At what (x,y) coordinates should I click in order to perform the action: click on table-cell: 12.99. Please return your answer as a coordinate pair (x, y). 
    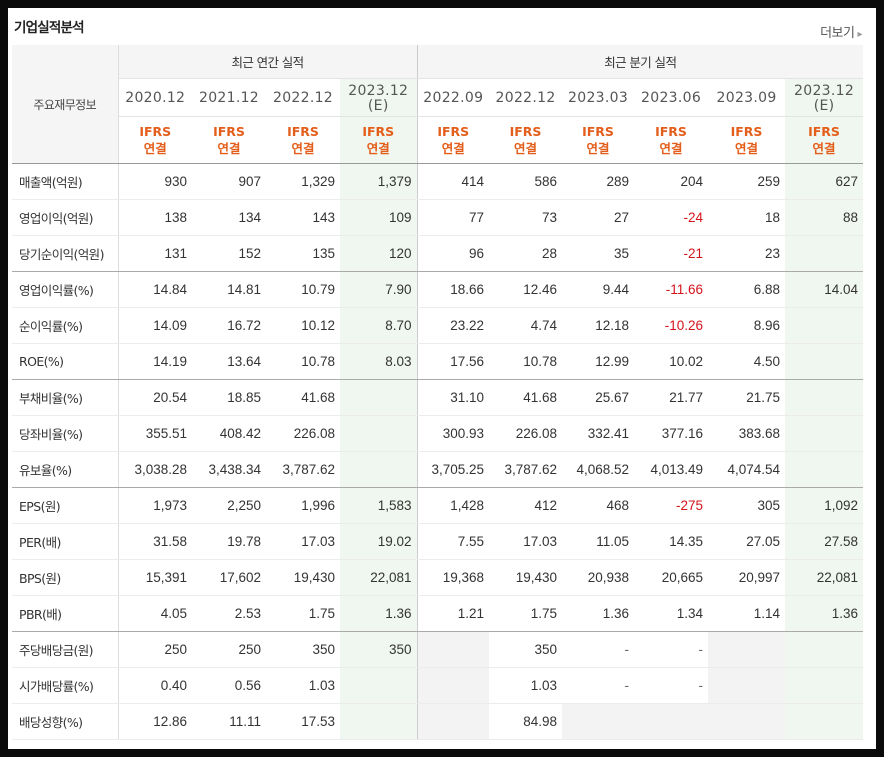
    Looking at the image, I should click on (598, 361).